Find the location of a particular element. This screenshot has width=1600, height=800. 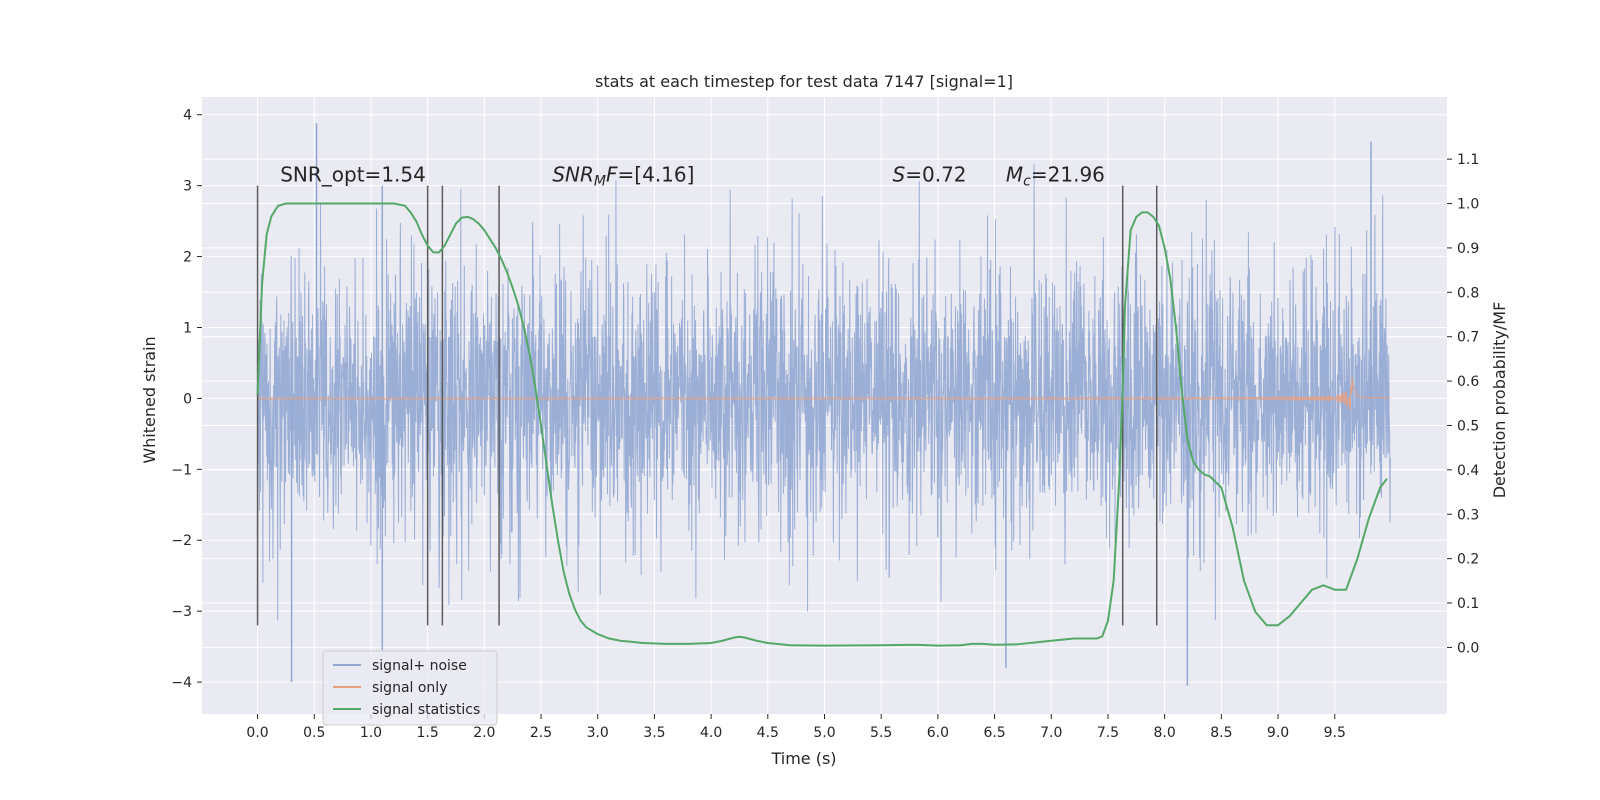

x-tick-label: 4.0 is located at coordinates (711, 733).